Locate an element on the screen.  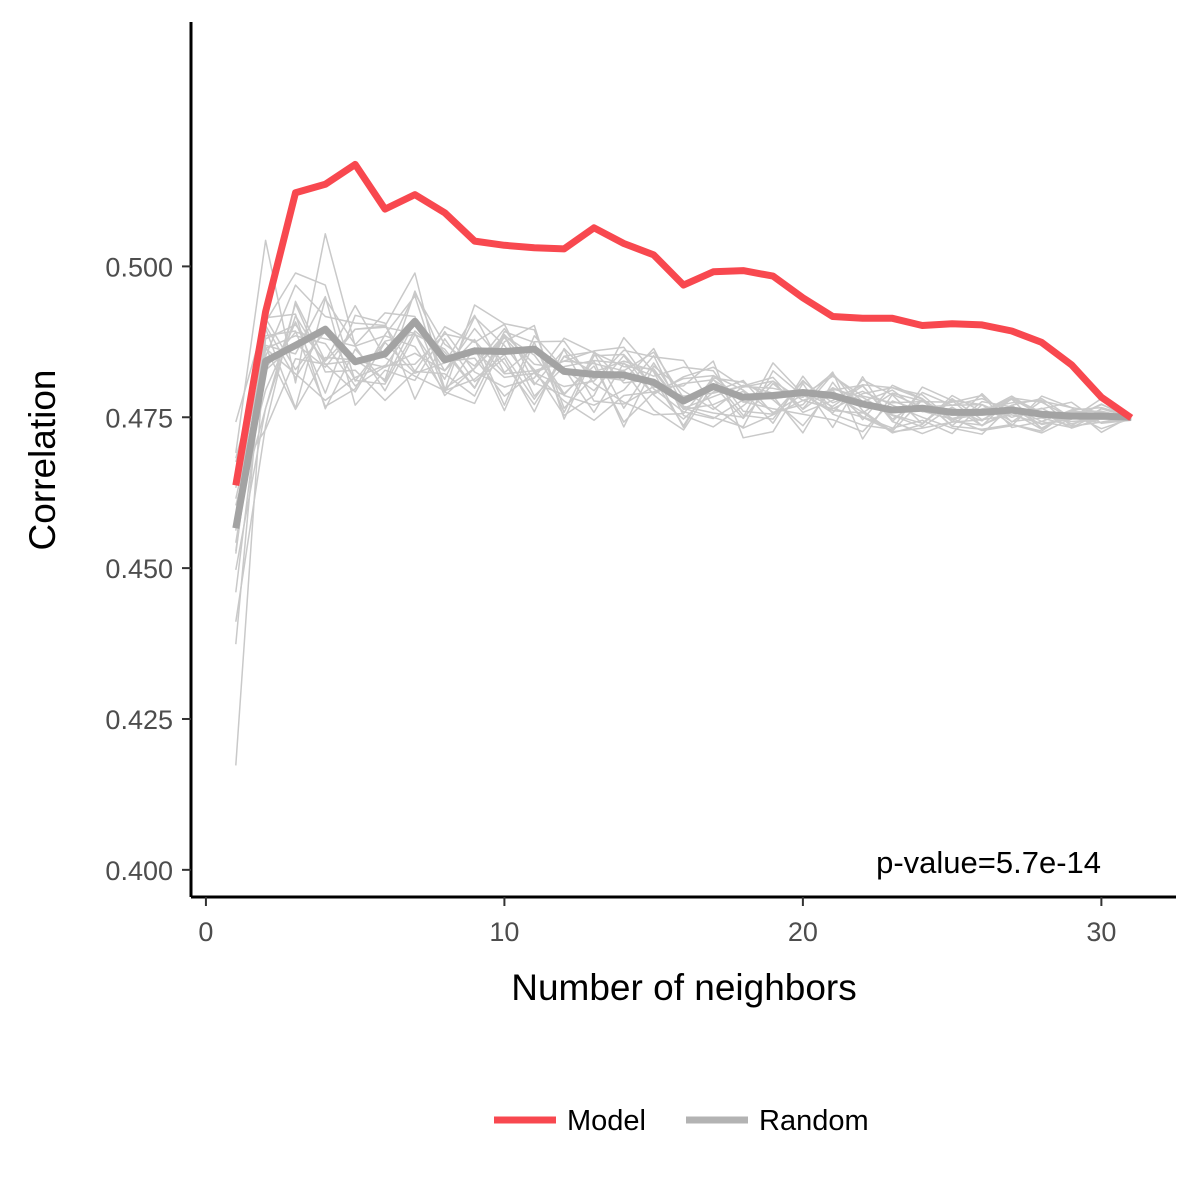
x-tick-label: 0 is located at coordinates (205, 932).